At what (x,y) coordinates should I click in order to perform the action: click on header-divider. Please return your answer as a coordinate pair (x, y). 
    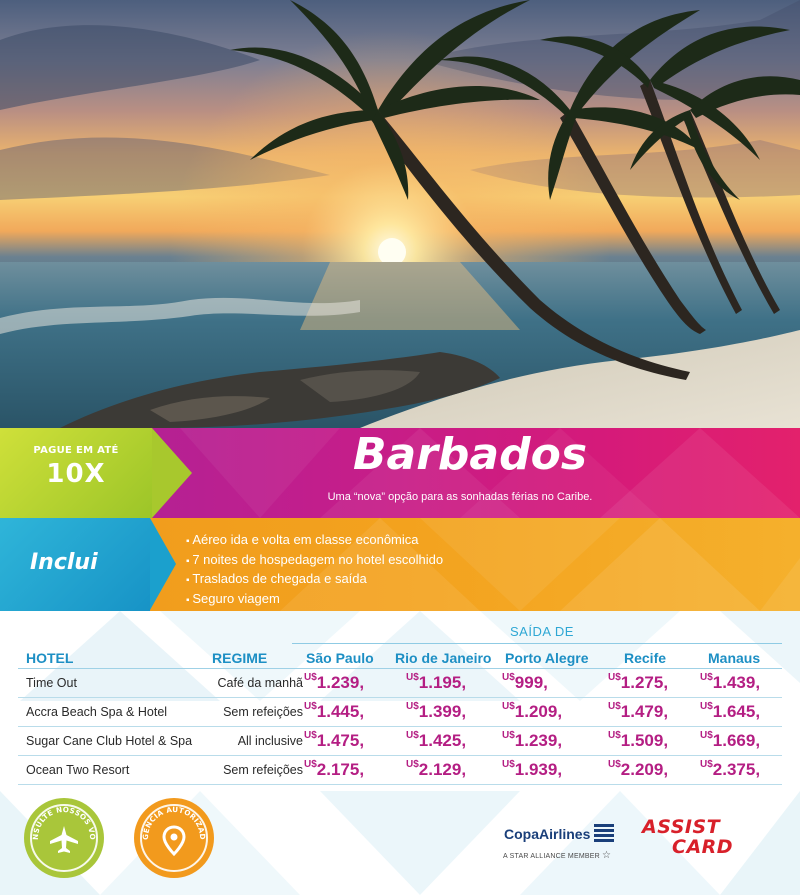
    Looking at the image, I should click on (400, 668).